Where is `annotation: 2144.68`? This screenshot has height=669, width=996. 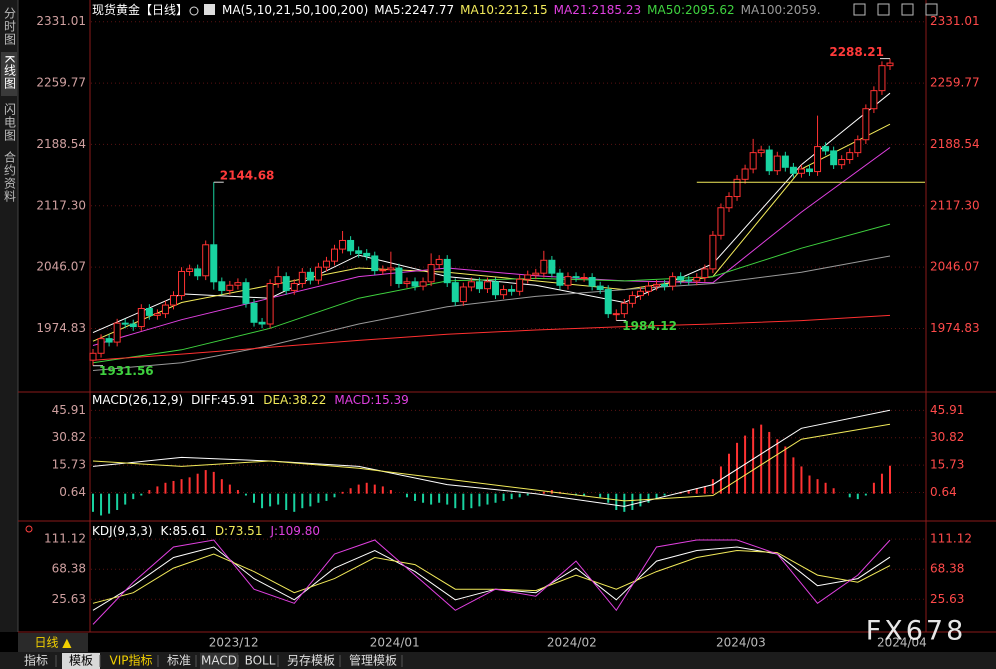
annotation: 2144.68 is located at coordinates (247, 176).